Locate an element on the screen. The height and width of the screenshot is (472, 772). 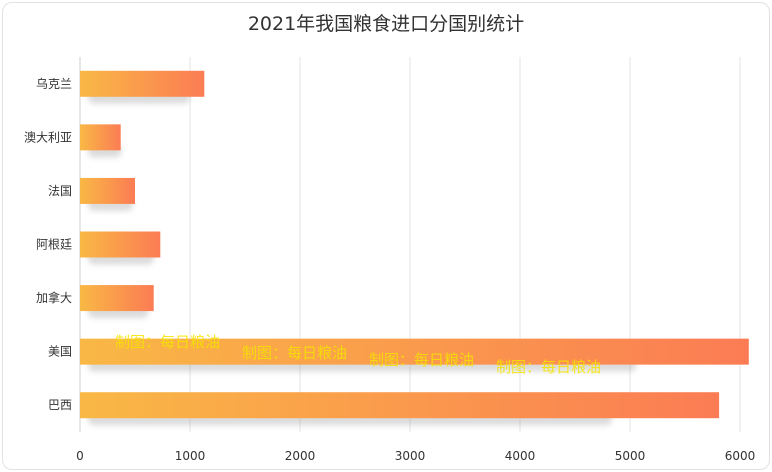
x-tick-label: 1000 is located at coordinates (190, 456).